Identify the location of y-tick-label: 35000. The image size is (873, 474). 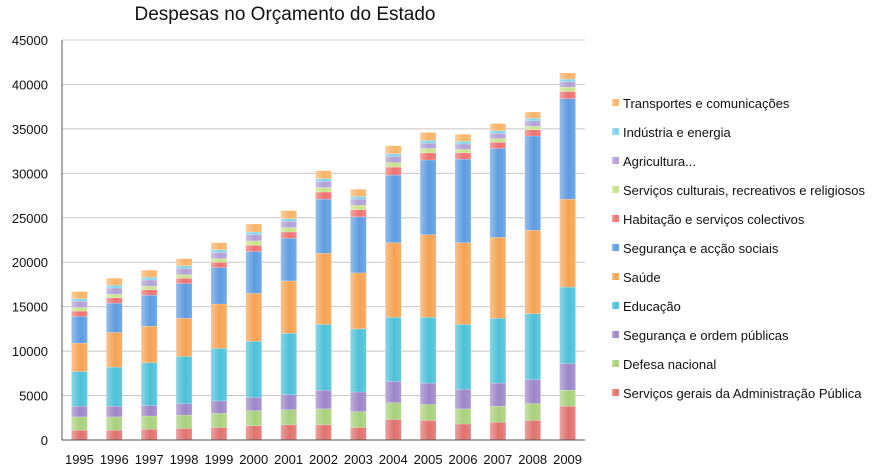
(30, 129).